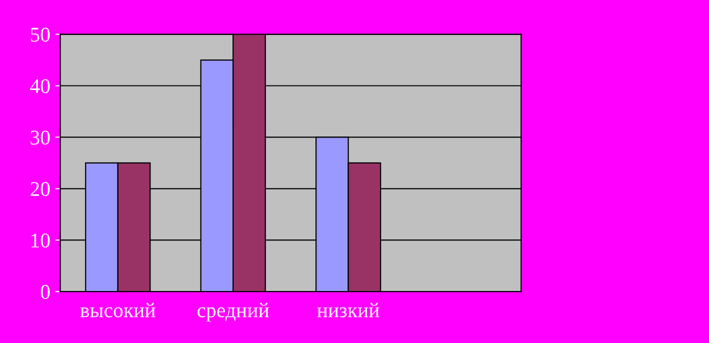 The width and height of the screenshot is (709, 343). I want to click on y-tick-label: 30, so click(40, 137).